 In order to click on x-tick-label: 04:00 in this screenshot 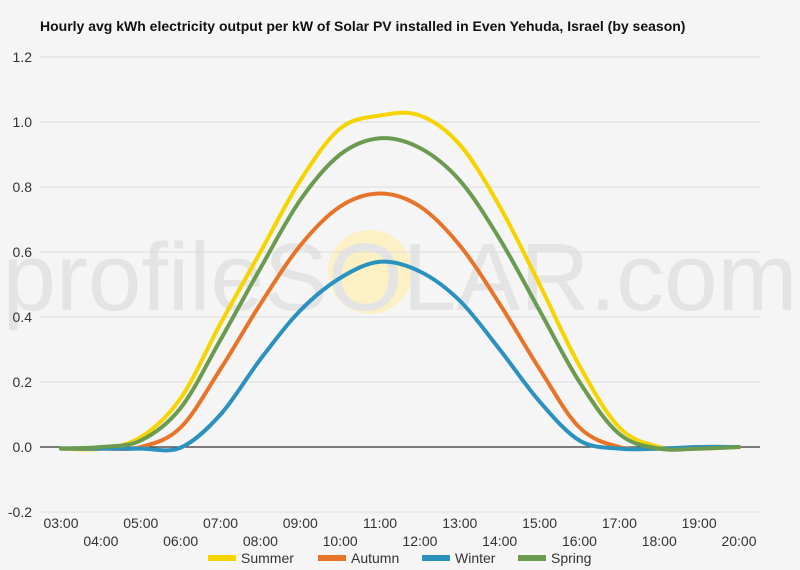, I will do `click(100, 541)`.